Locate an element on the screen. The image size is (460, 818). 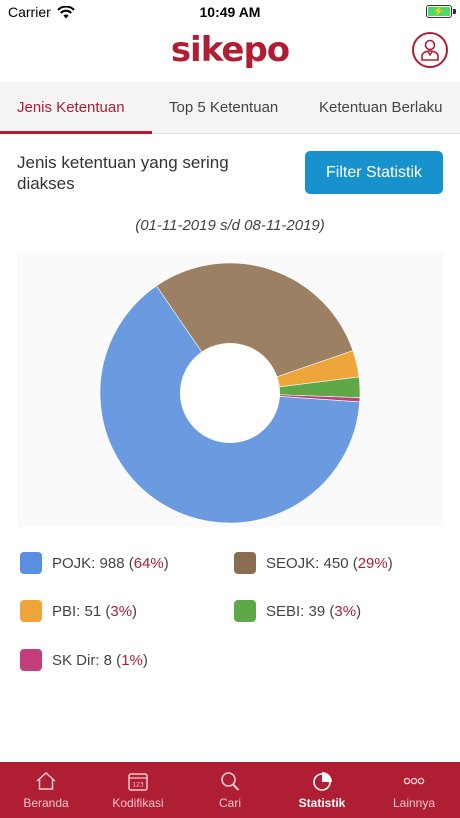
profile-button is located at coordinates (430, 50).